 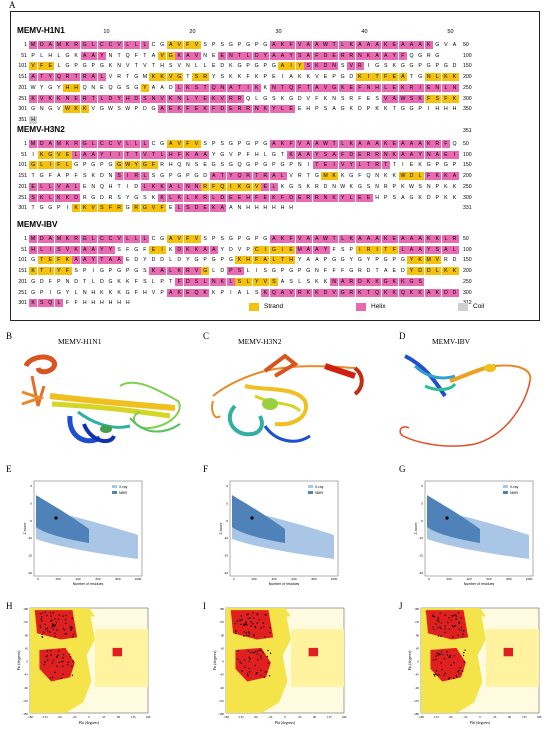 I want to click on y-tick-label: -20, so click(x=226, y=573).